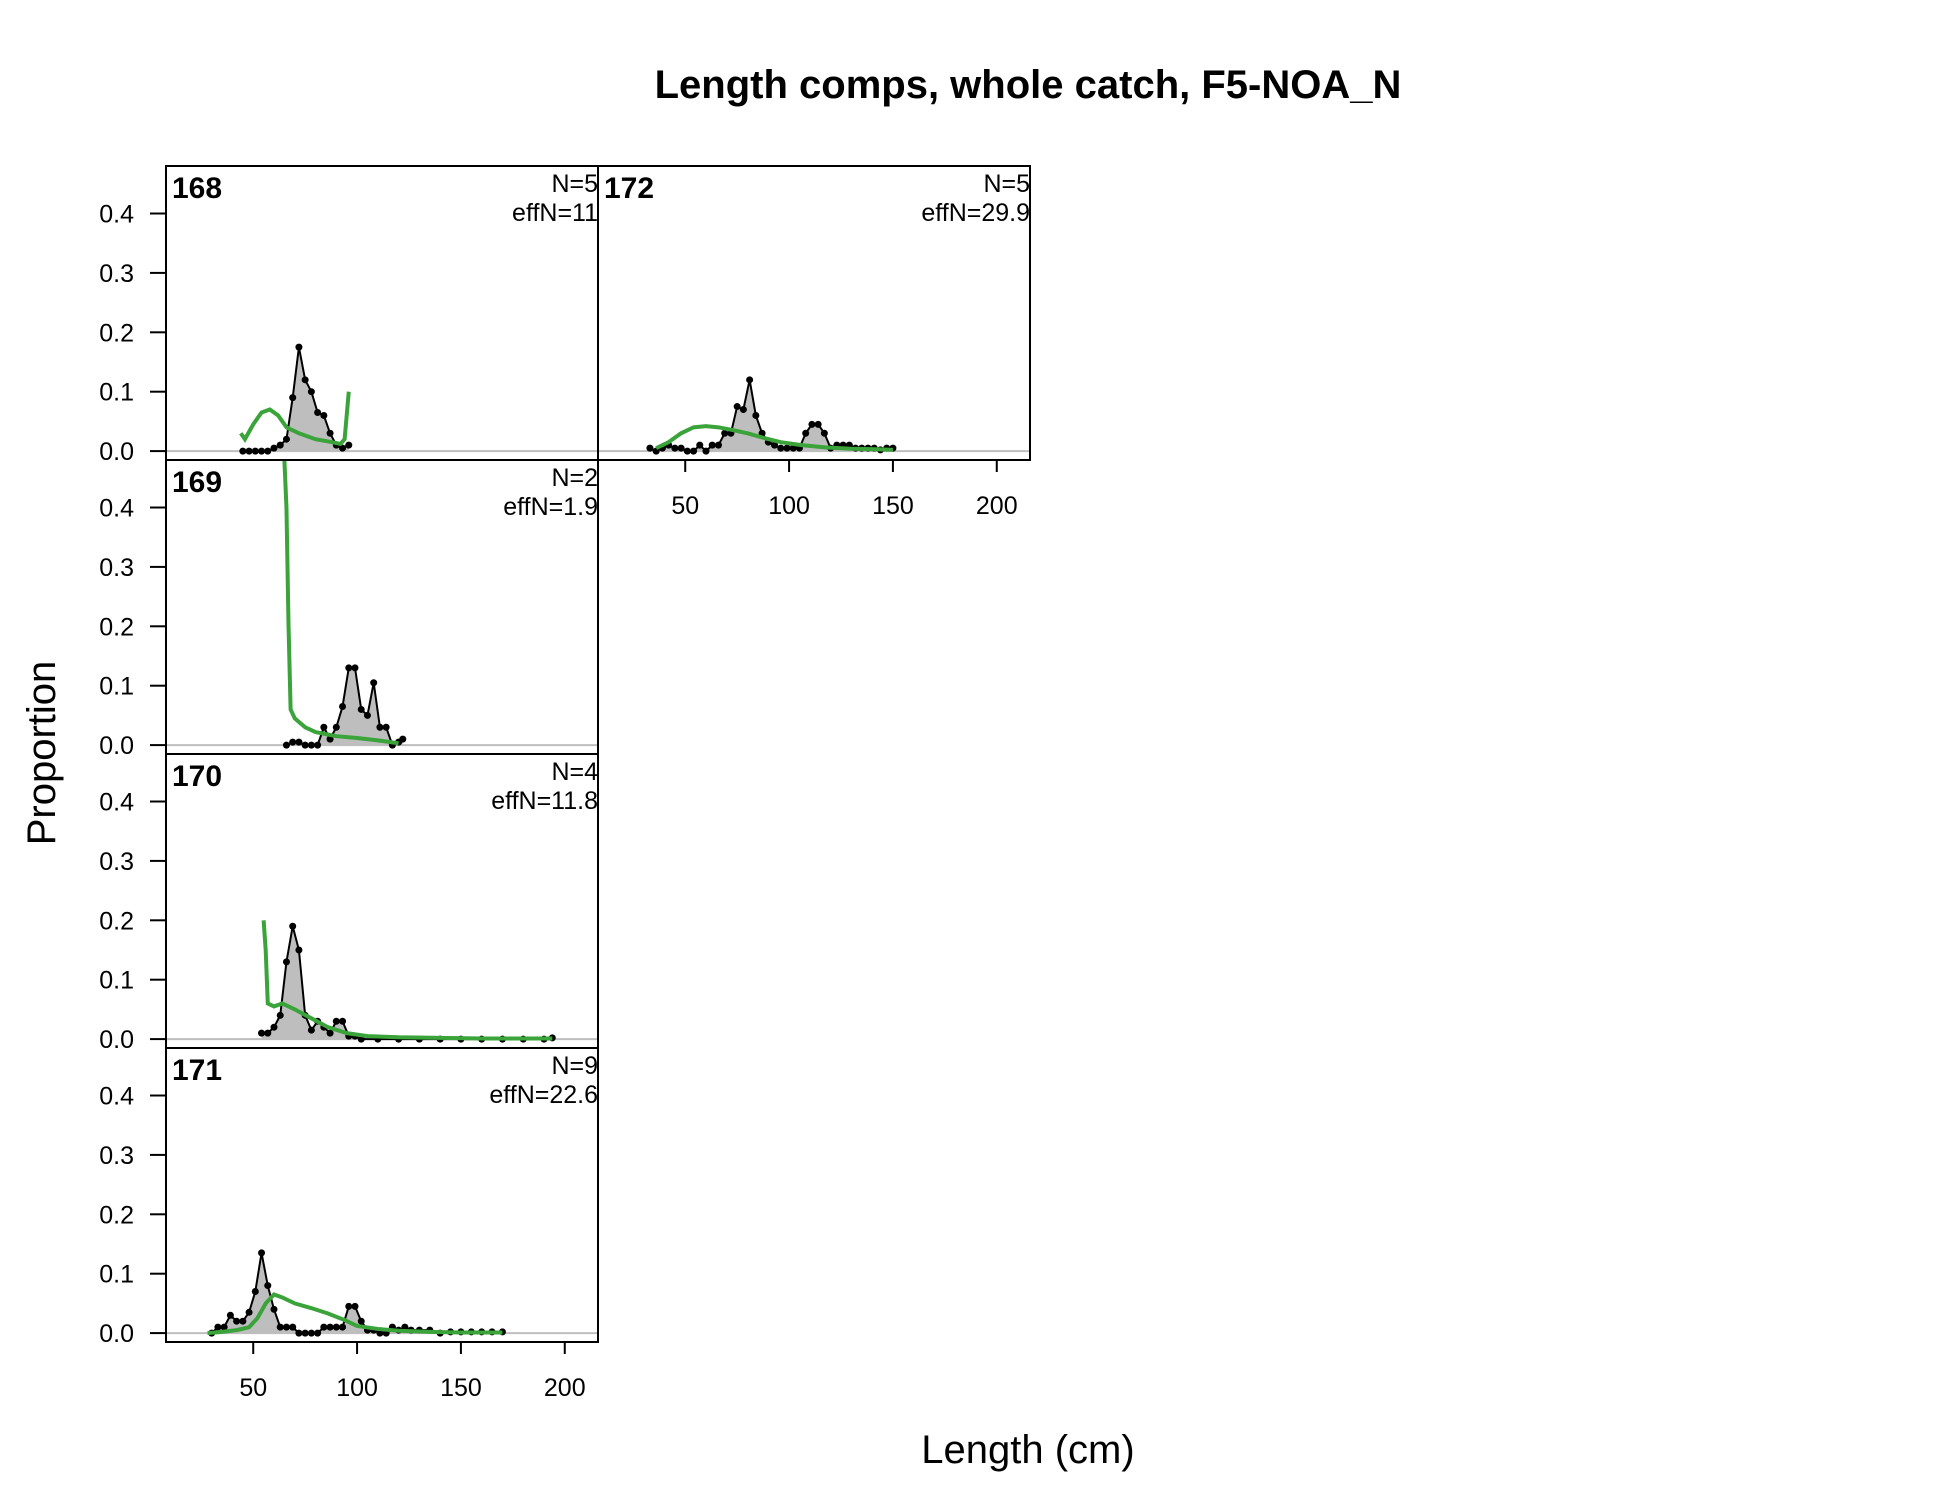 This screenshot has width=1950, height=1500. I want to click on effn-label: effN=29.9, so click(975, 213).